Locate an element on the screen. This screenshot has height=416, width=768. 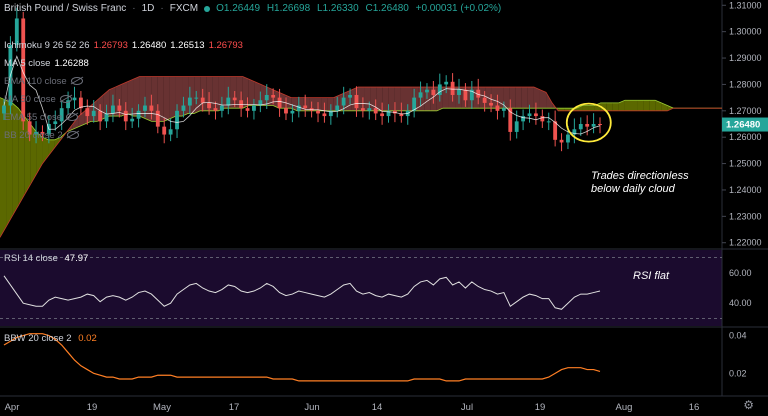
rsi-legend: RSI 14 close 47.97 is located at coordinates (46, 258).